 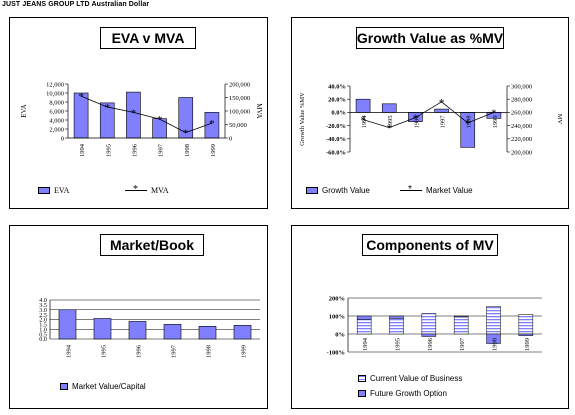 What do you see at coordinates (521, 139) in the screenshot?
I see `growth-y2tick-label: 220,000` at bounding box center [521, 139].